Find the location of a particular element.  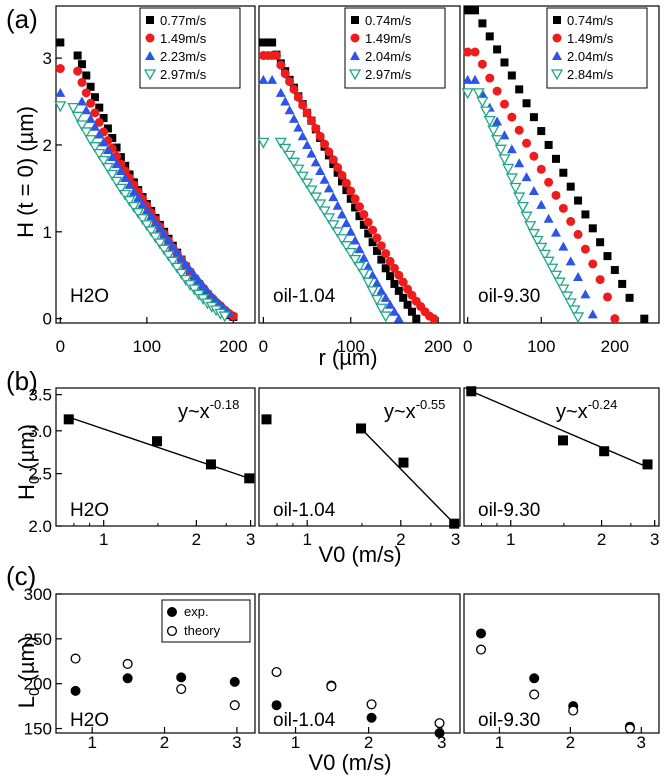

a-xlabel: r (µm) is located at coordinates (347, 357).